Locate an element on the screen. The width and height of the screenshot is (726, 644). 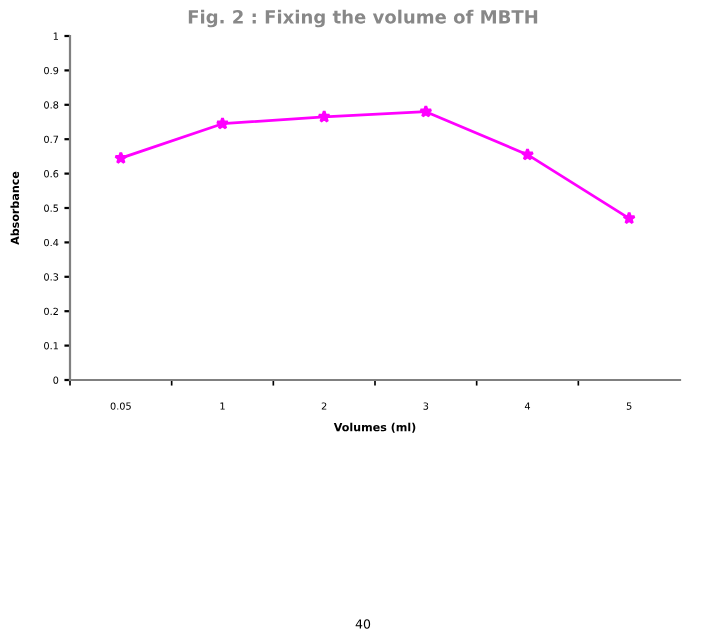
chart-title: Fig. 2 : Fixing the volume of MBTH is located at coordinates (363, 18).